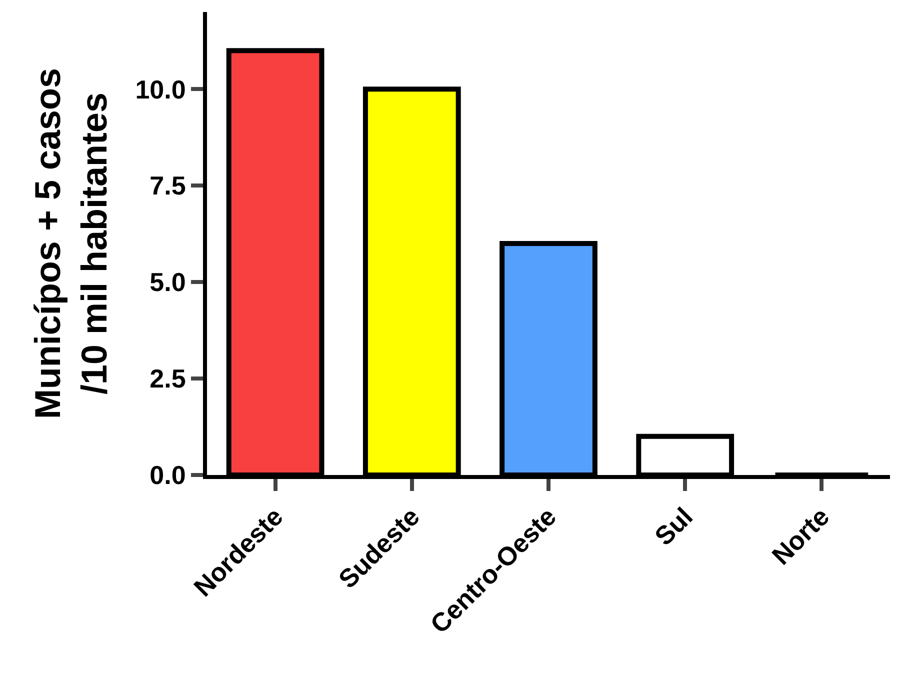 This screenshot has width=904, height=680. Describe the element at coordinates (168, 379) in the screenshot. I see `y-tick-label: 2.5` at that location.